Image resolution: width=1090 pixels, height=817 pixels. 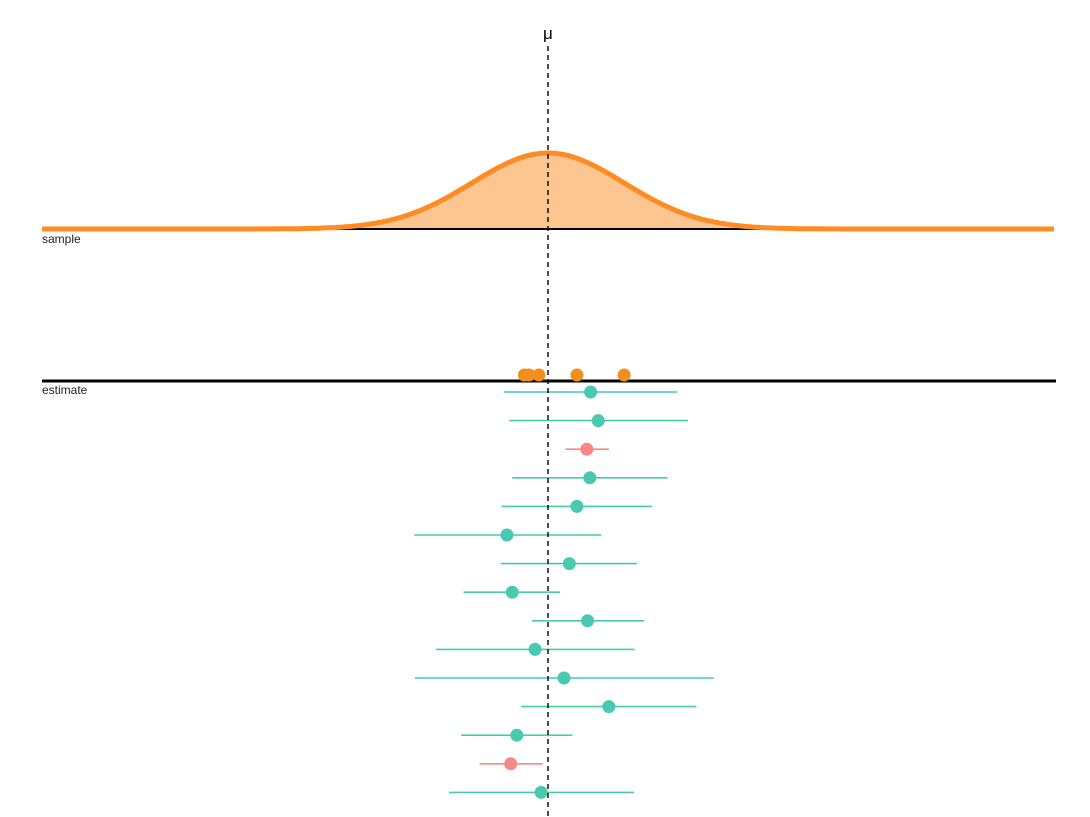 I want to click on estimate-panel-label: estimate, so click(x=65, y=390).